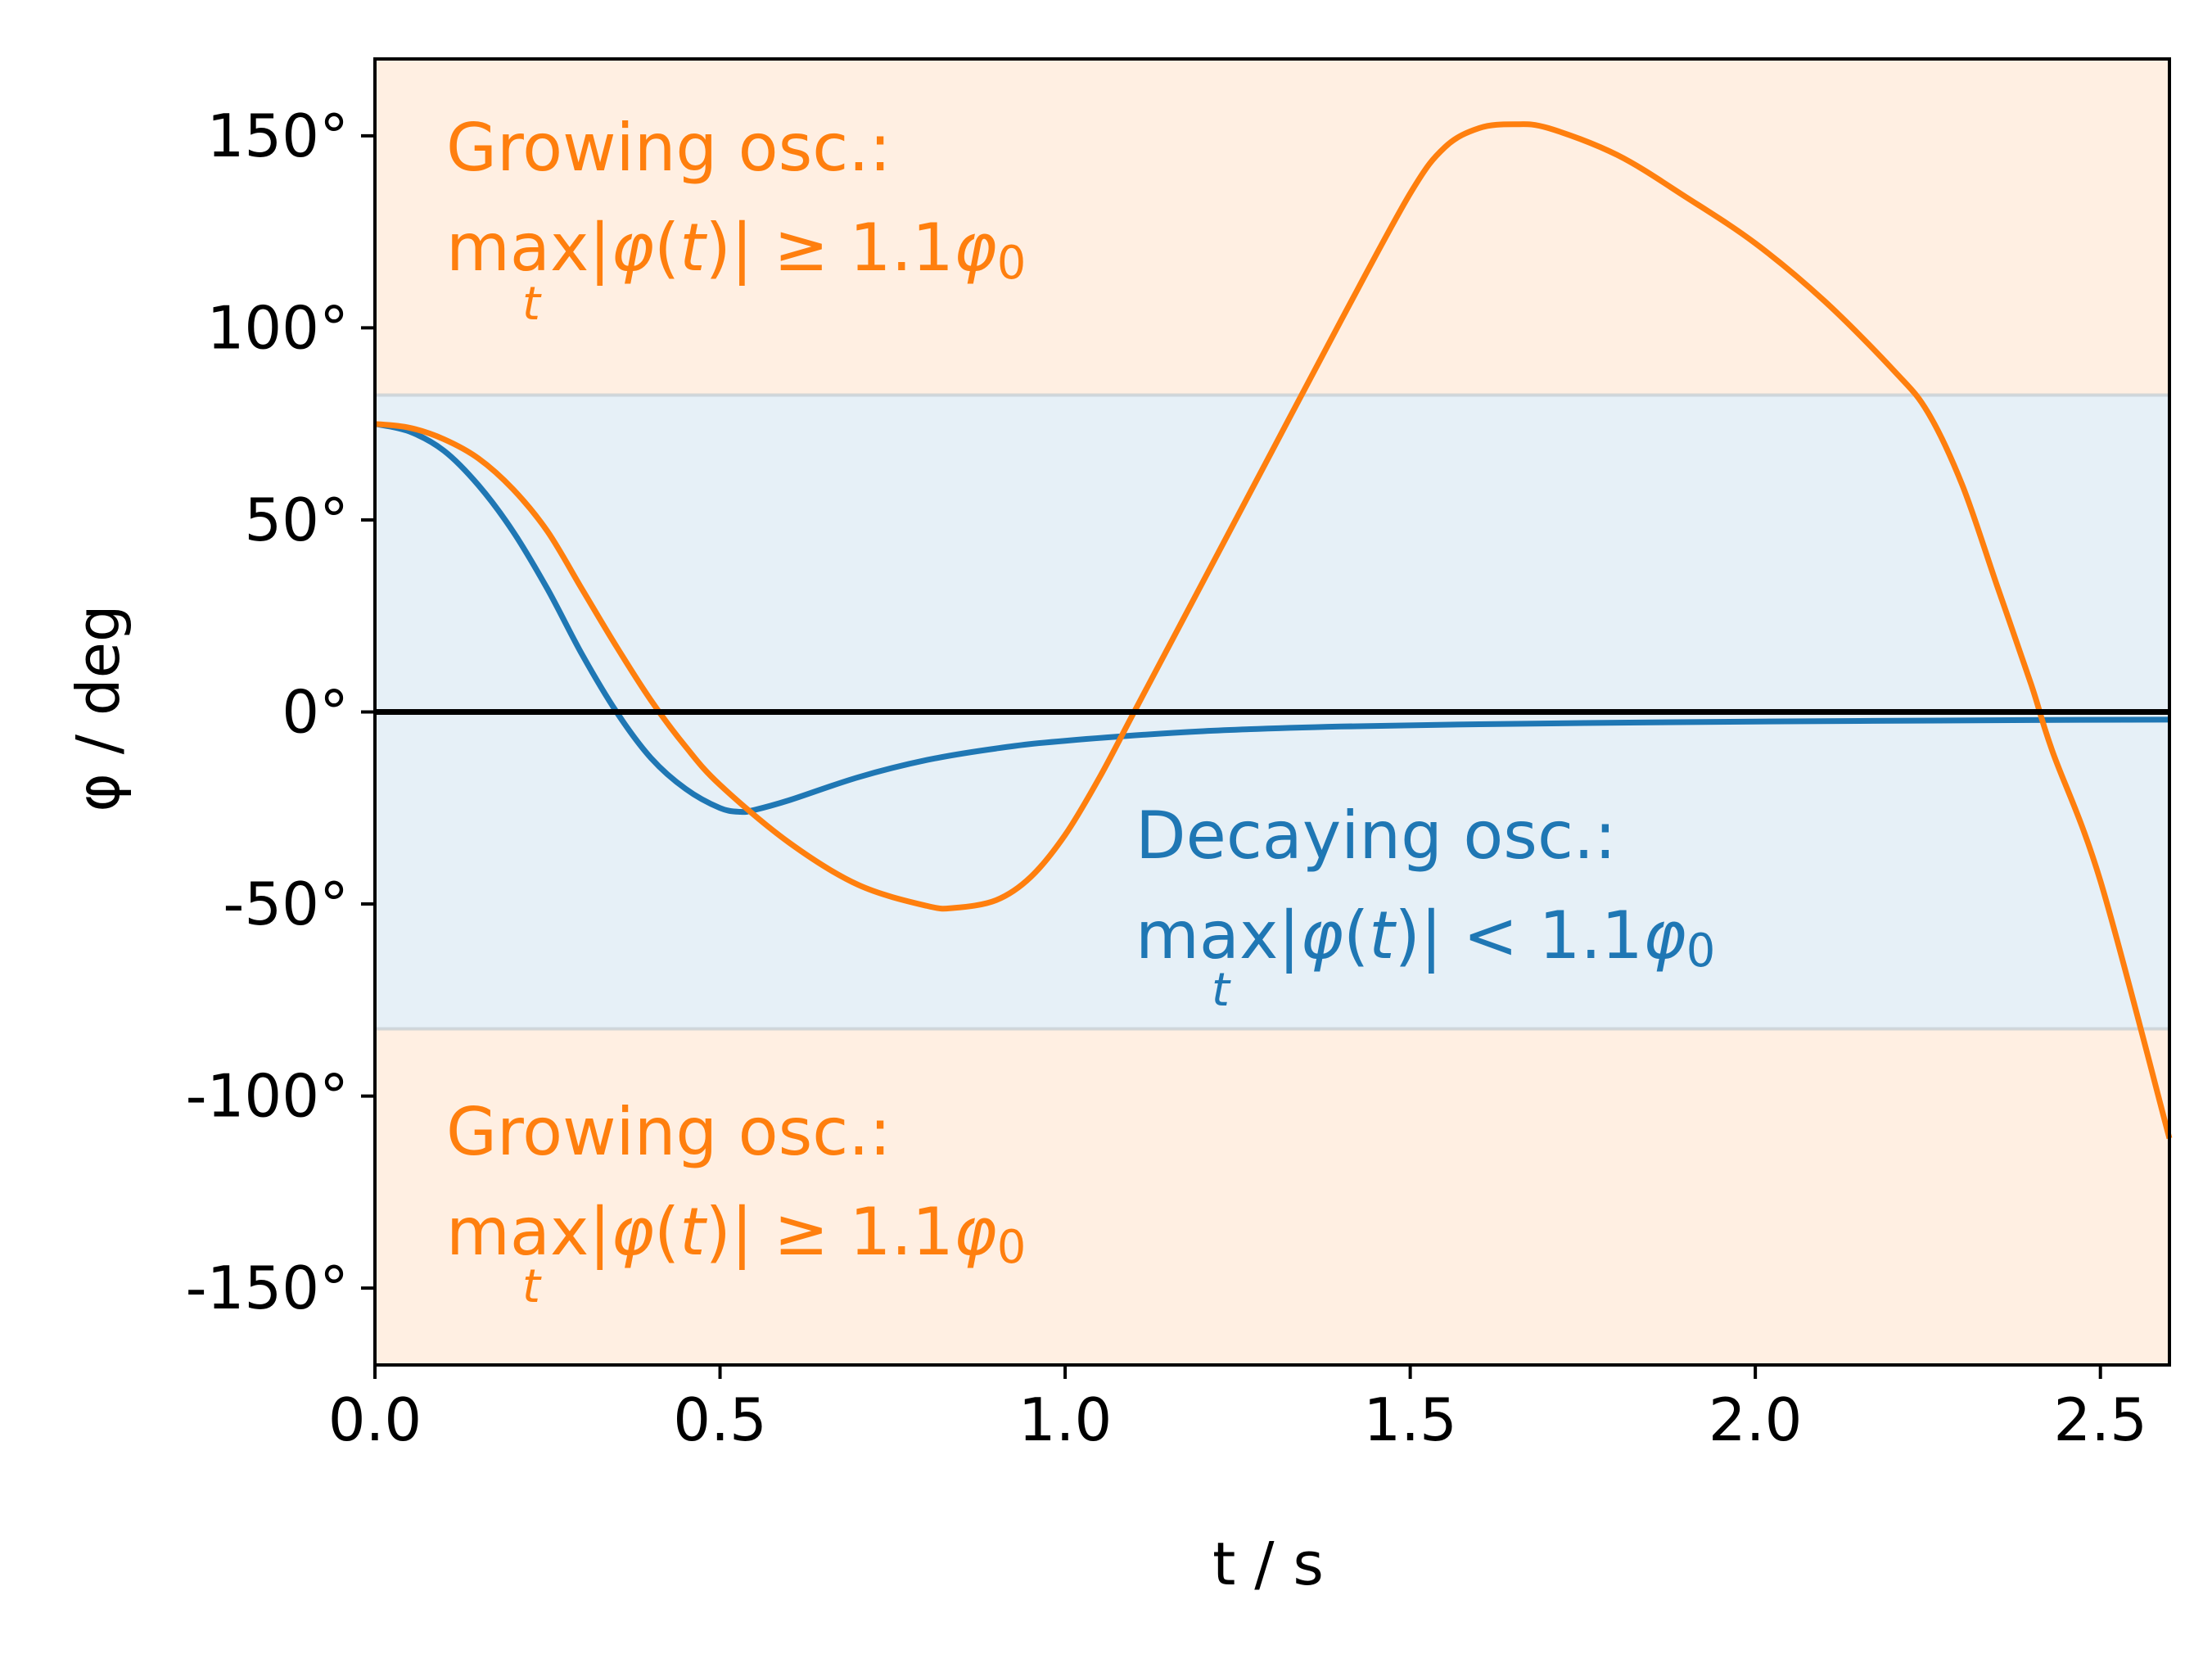 Image resolution: width=2212 pixels, height=1654 pixels. Describe the element at coordinates (1375, 836) in the screenshot. I see `svg-text: Decaying osc.:` at that location.